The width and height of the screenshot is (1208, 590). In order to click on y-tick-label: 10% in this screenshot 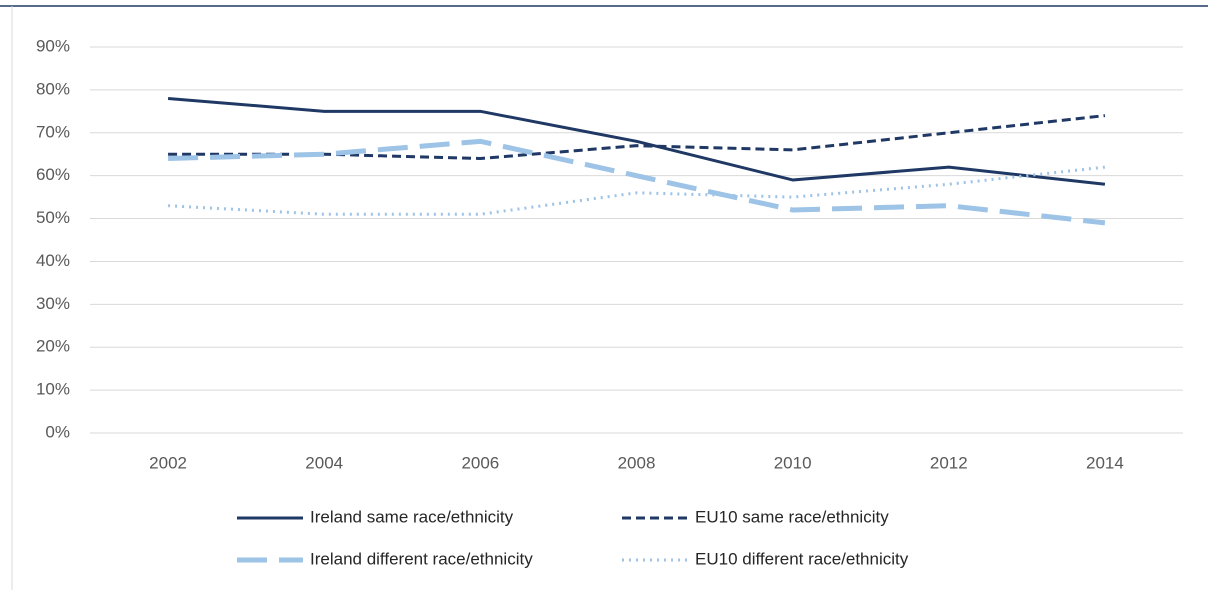, I will do `click(53, 389)`.